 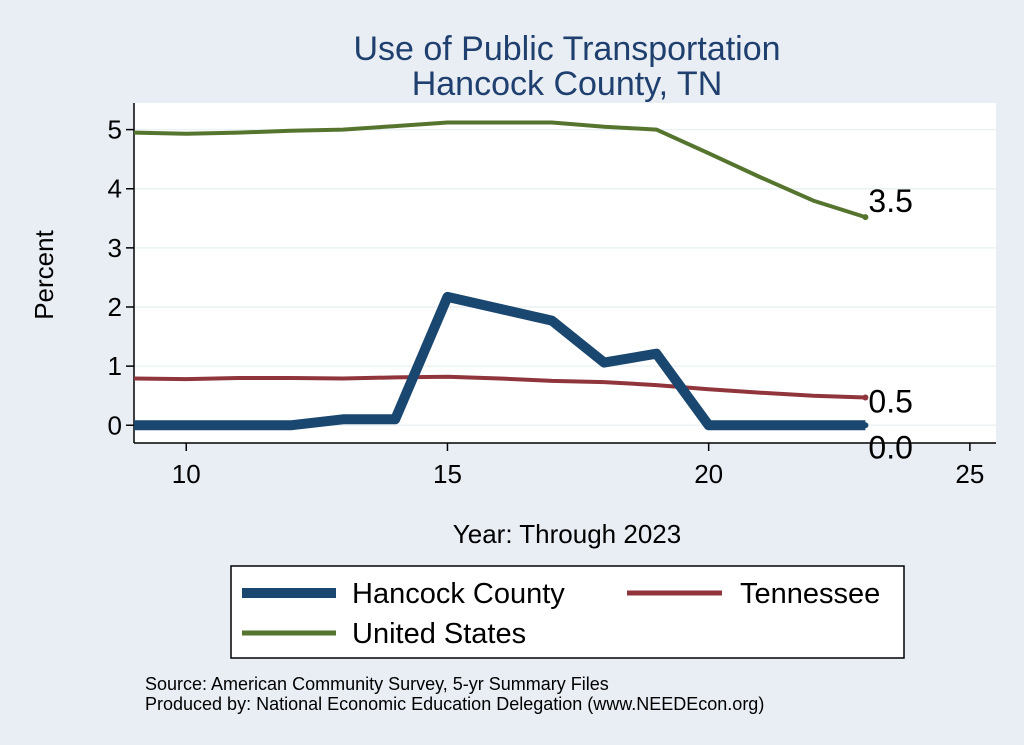 What do you see at coordinates (565, 465) in the screenshot?
I see `x-axis: 10 15 20 25` at bounding box center [565, 465].